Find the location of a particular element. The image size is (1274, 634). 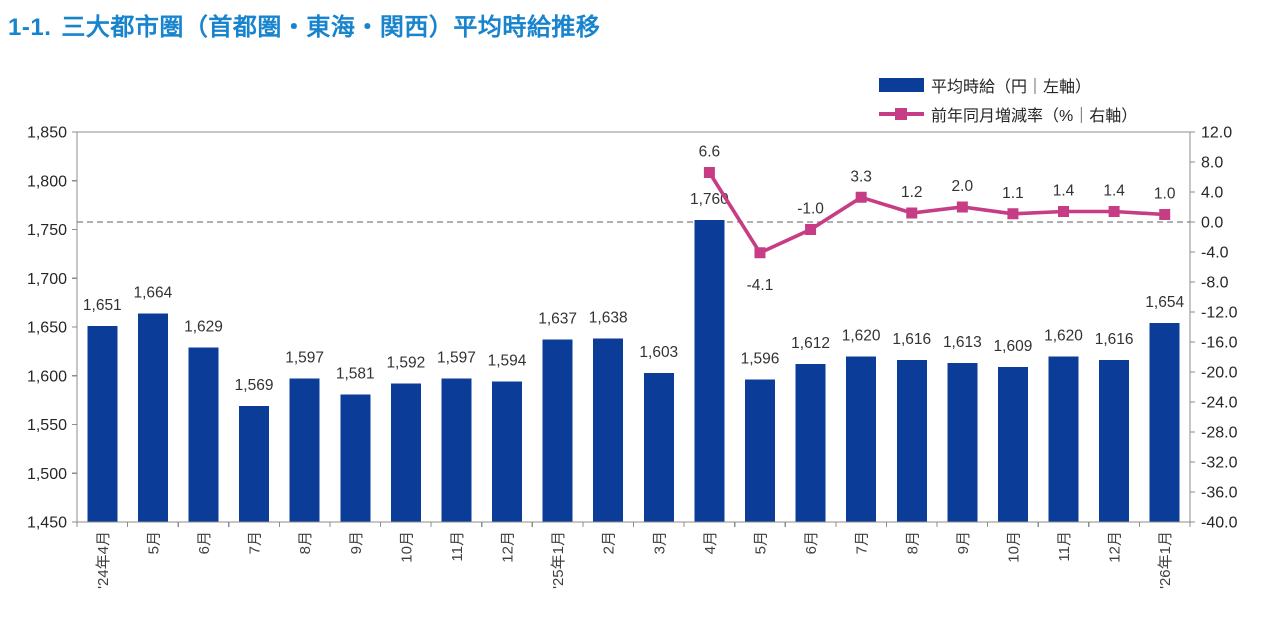

x-axis-label: 2月 is located at coordinates (609, 542).